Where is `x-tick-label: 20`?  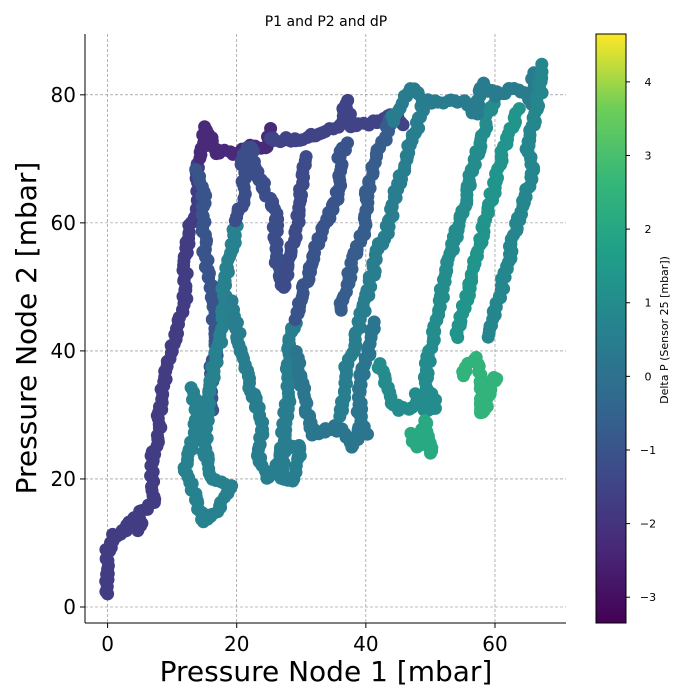
x-tick-label: 20 is located at coordinates (236, 644).